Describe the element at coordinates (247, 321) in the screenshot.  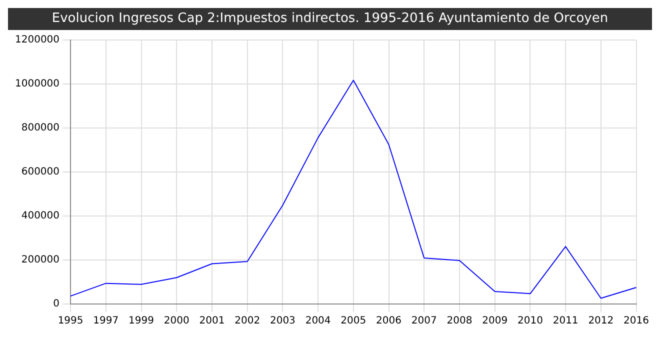
I see `x-tick-label: 2002` at that location.